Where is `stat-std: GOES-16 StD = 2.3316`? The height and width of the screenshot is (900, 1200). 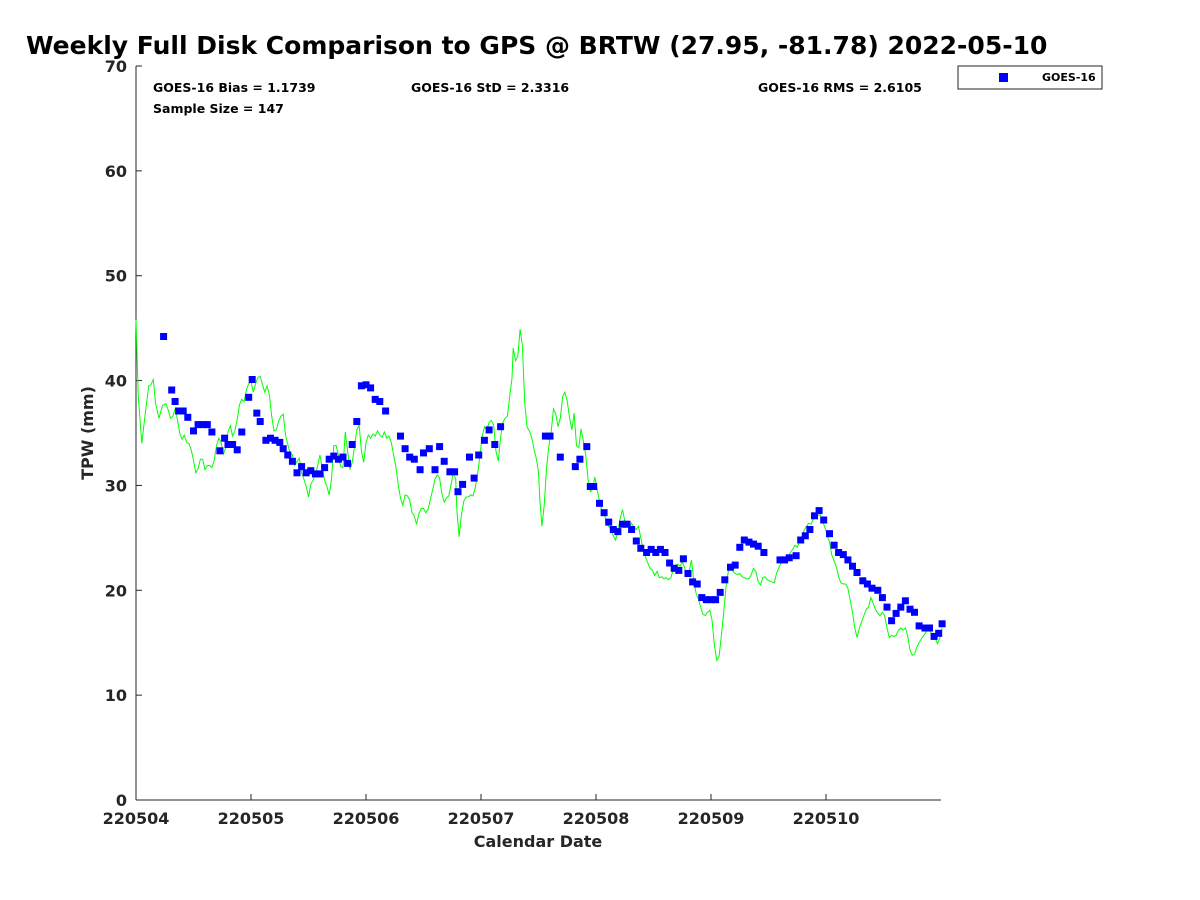
stat-std: GOES-16 StD = 2.3316 is located at coordinates (490, 87).